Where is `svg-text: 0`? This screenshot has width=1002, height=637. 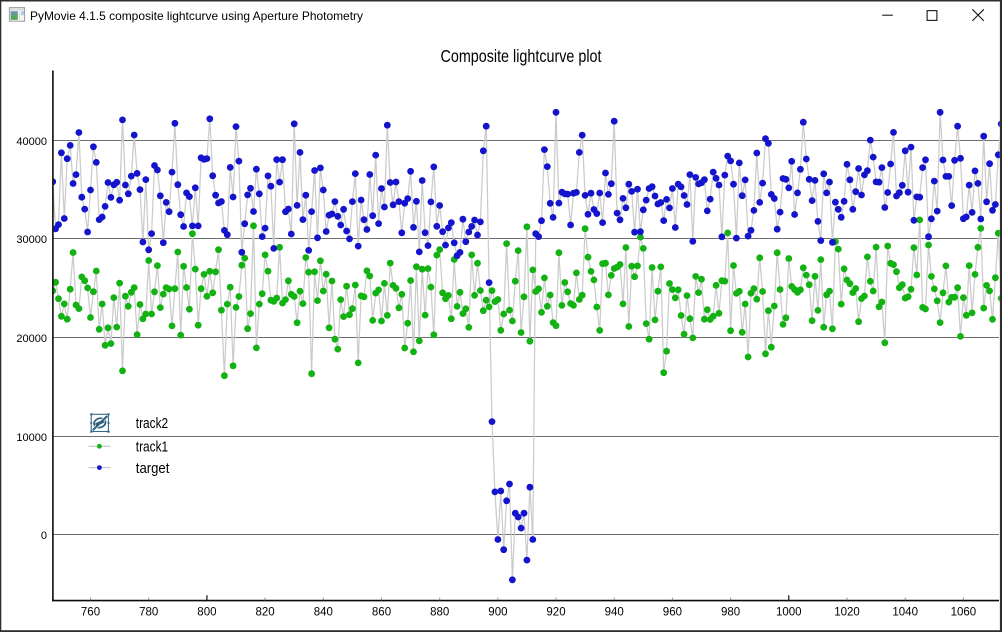
svg-text: 0 is located at coordinates (44, 536).